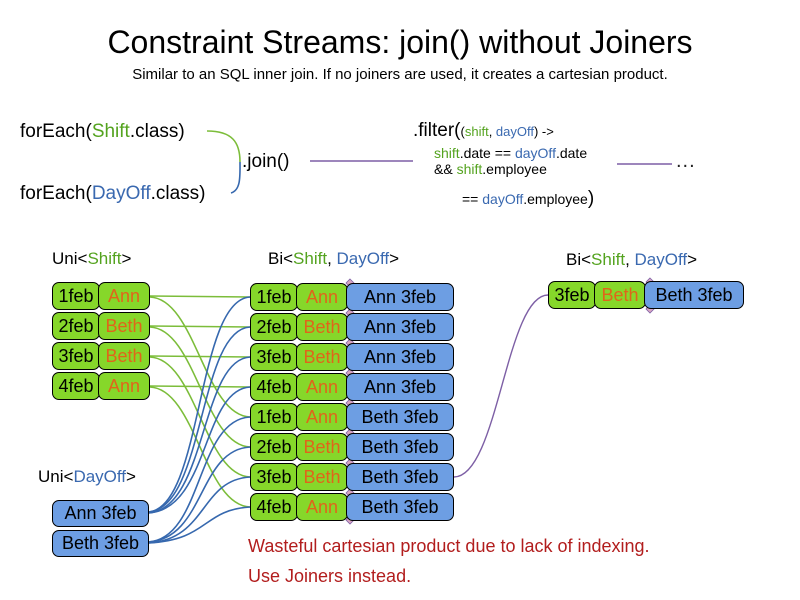 Image resolution: width=800 pixels, height=600 pixels. What do you see at coordinates (352, 447) in the screenshot?
I see `pair-tuple: 2feb Beth Beth 3feb` at bounding box center [352, 447].